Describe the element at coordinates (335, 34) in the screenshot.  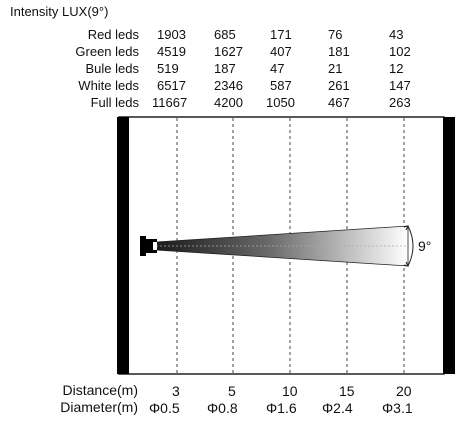
I see `cell-red-15m: 76` at that location.